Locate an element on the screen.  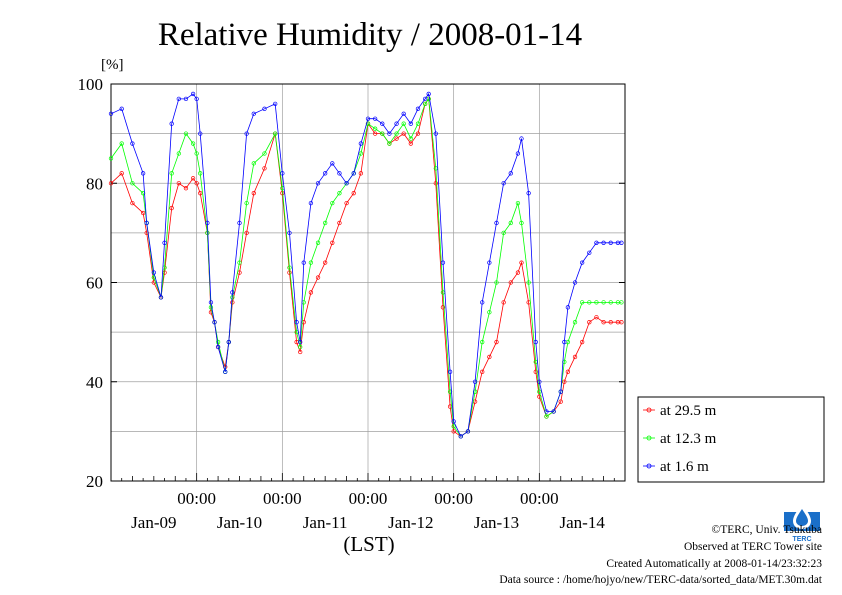
site-text: Observed at TERC Tower site is located at coordinates (753, 547).